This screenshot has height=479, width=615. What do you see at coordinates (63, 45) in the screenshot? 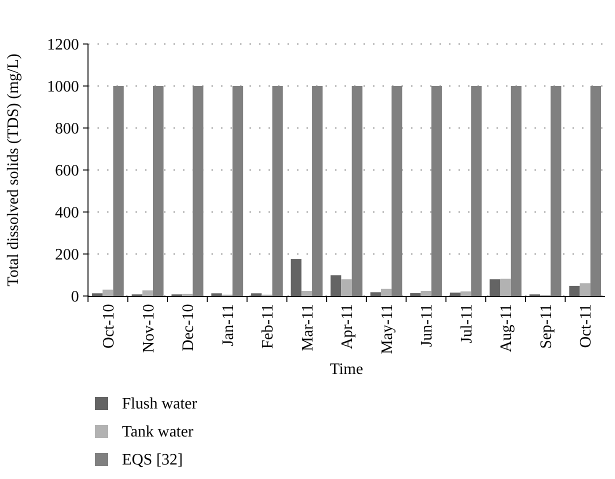
I see `y-tick-label: 1200` at bounding box center [63, 45].